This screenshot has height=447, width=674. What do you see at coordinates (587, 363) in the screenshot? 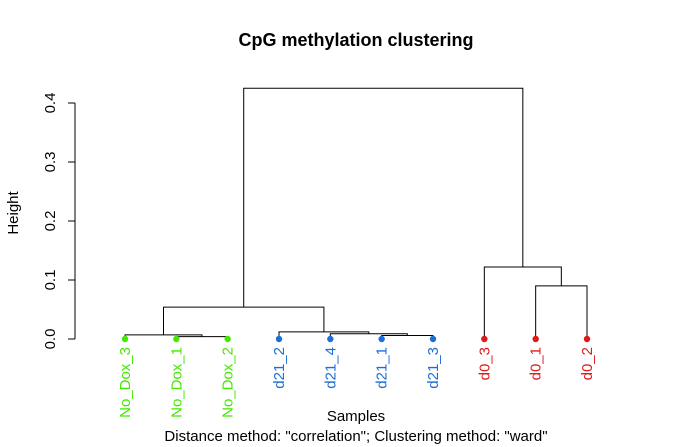
I see `leaf-label: d0_2` at bounding box center [587, 363].